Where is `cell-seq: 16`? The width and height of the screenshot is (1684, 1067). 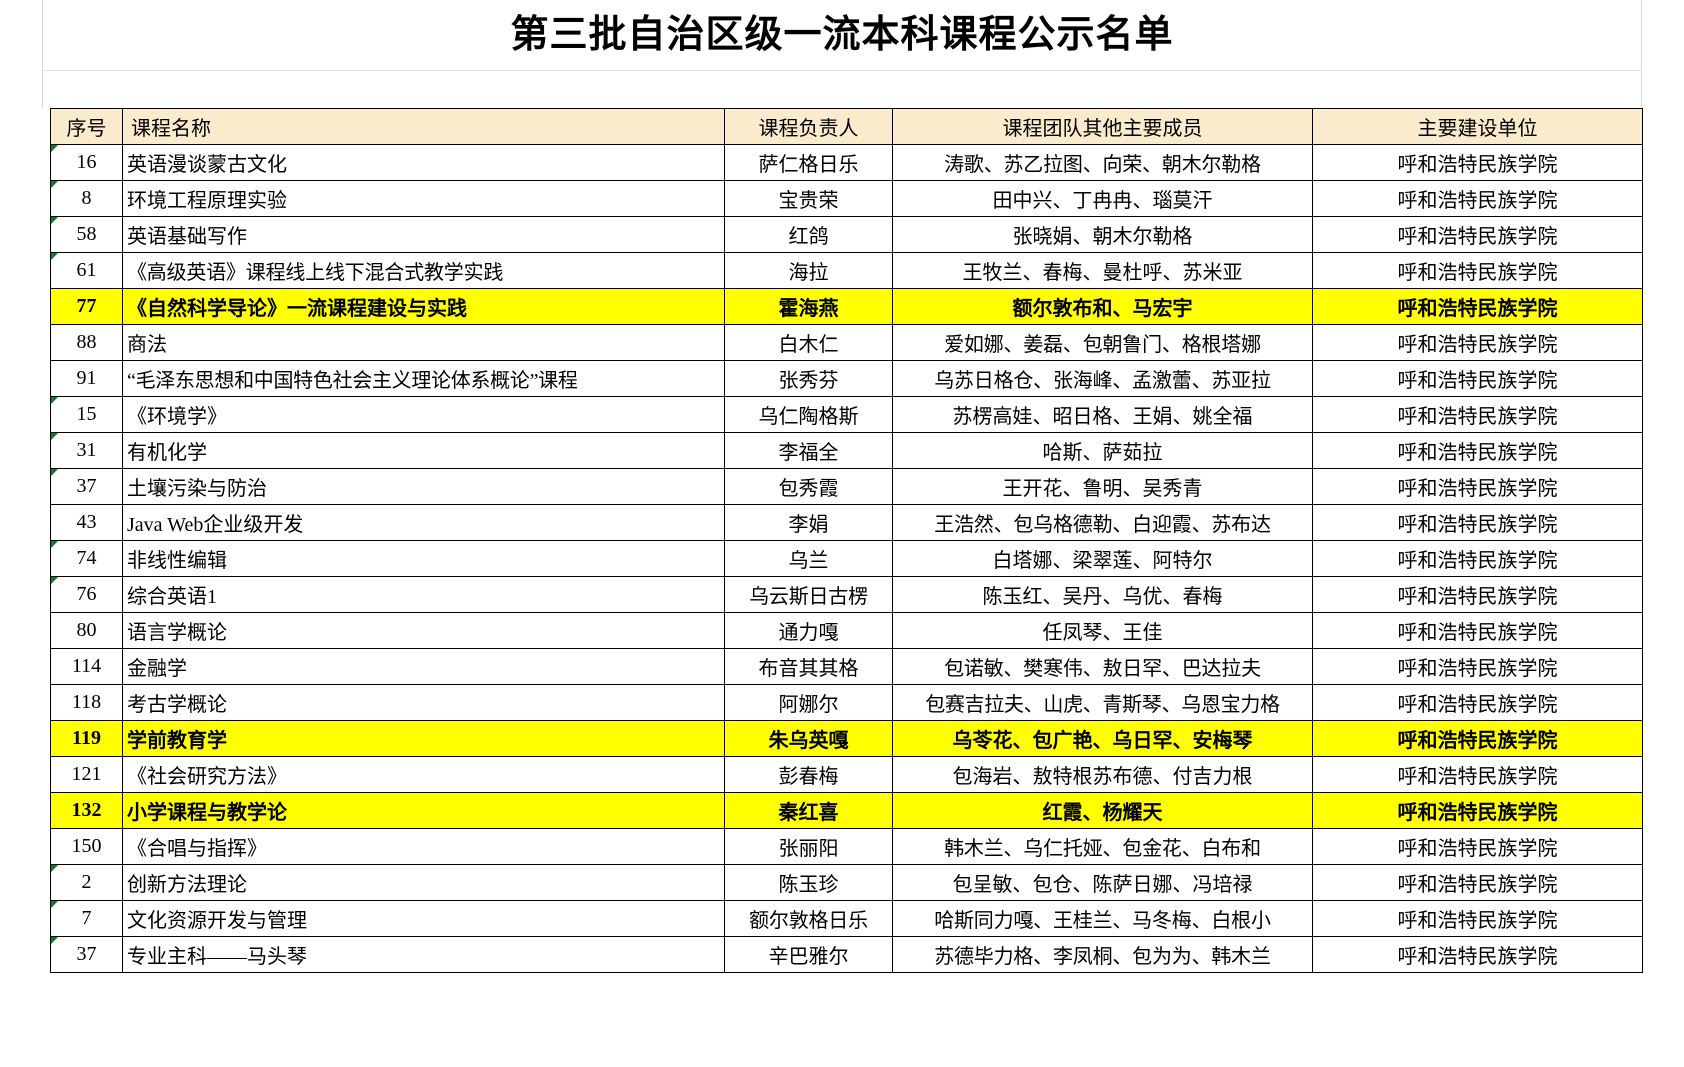
cell-seq: 16 is located at coordinates (86, 162).